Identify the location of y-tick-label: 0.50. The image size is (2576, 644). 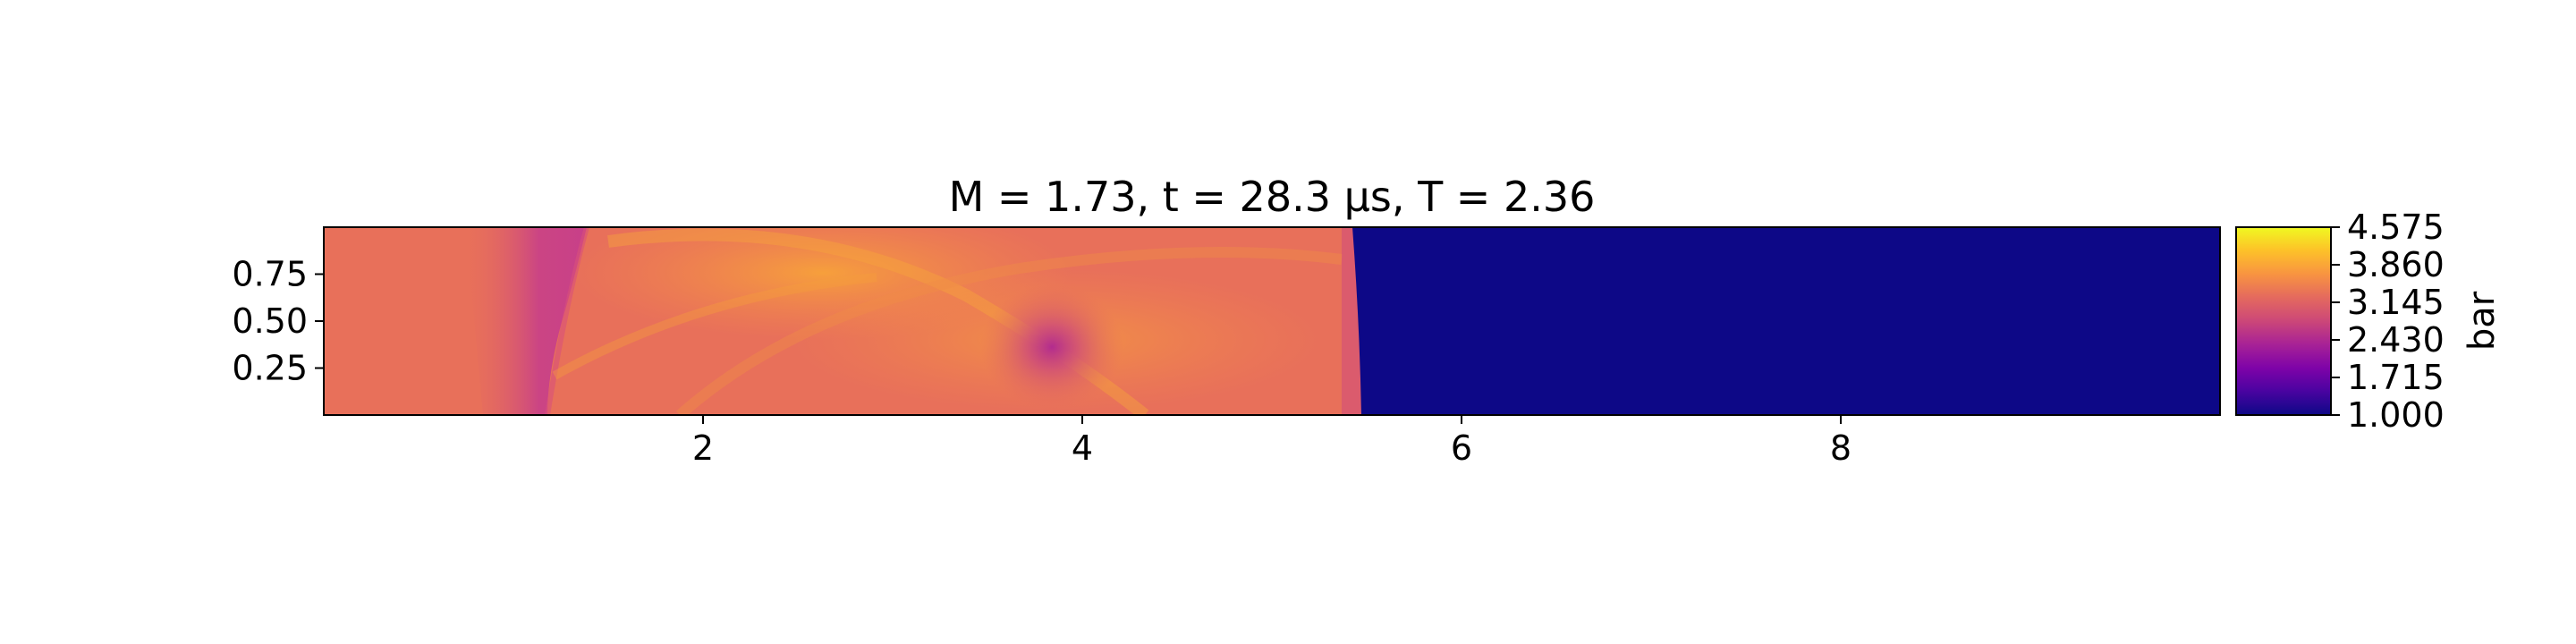
(270, 321).